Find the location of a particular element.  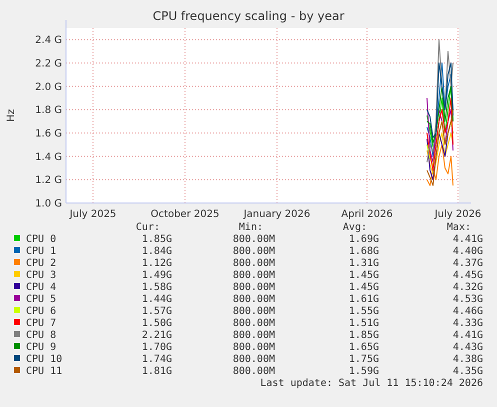

x-tick-label: April 2026 is located at coordinates (367, 214).